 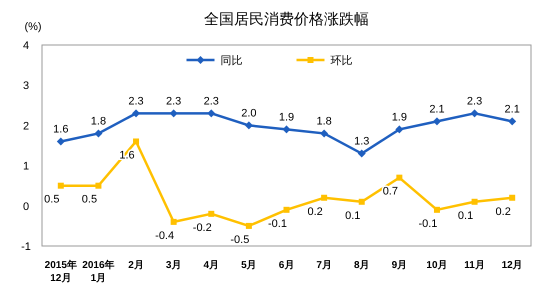 What do you see at coordinates (211, 265) in the screenshot?
I see `x-tick-label: 4月` at bounding box center [211, 265].